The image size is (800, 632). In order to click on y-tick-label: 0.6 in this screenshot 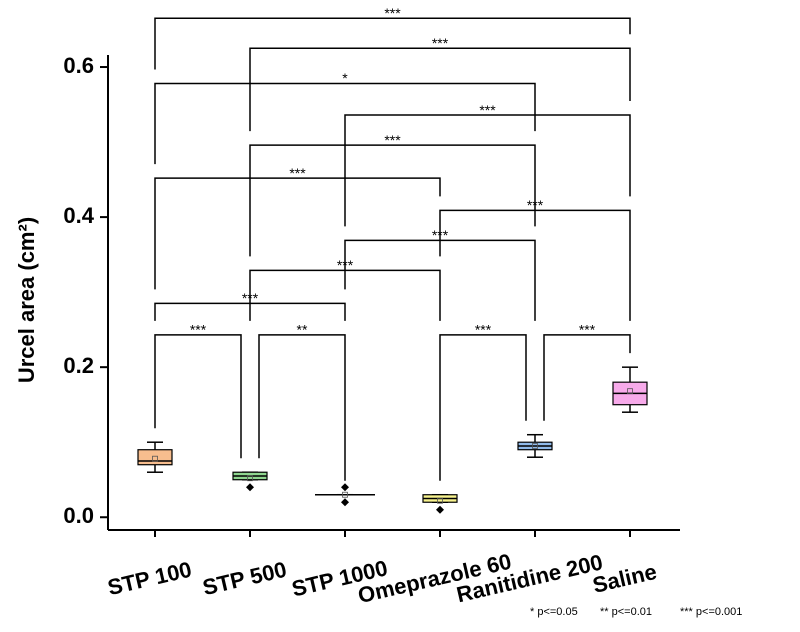, I will do `click(78, 65)`.